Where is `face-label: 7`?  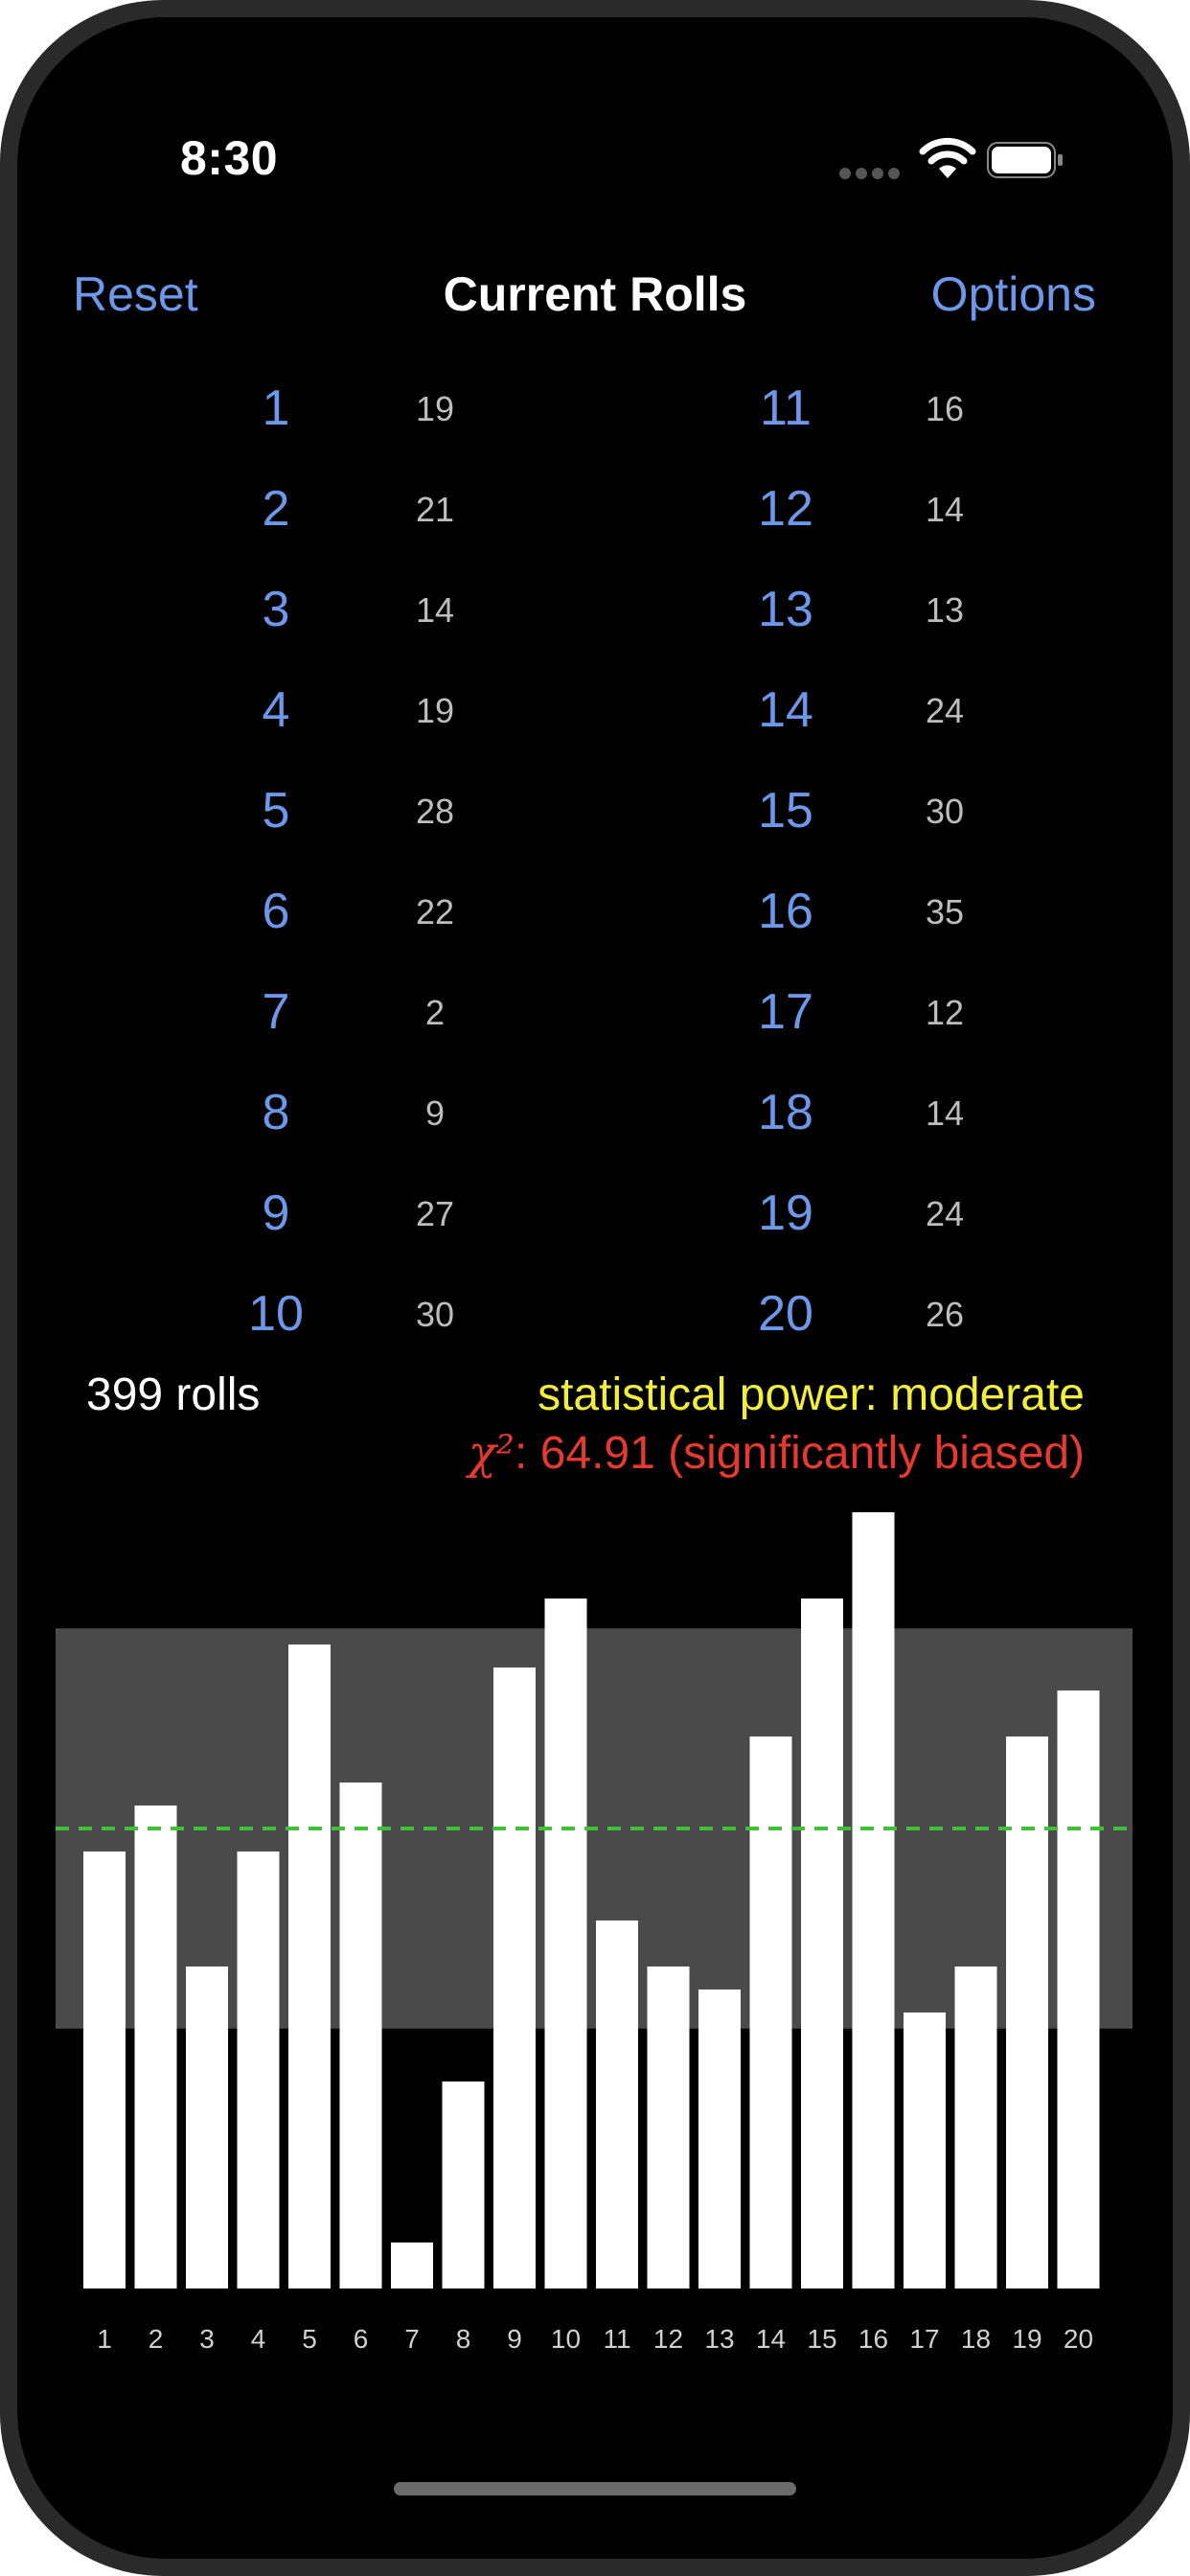
face-label: 7 is located at coordinates (276, 1012).